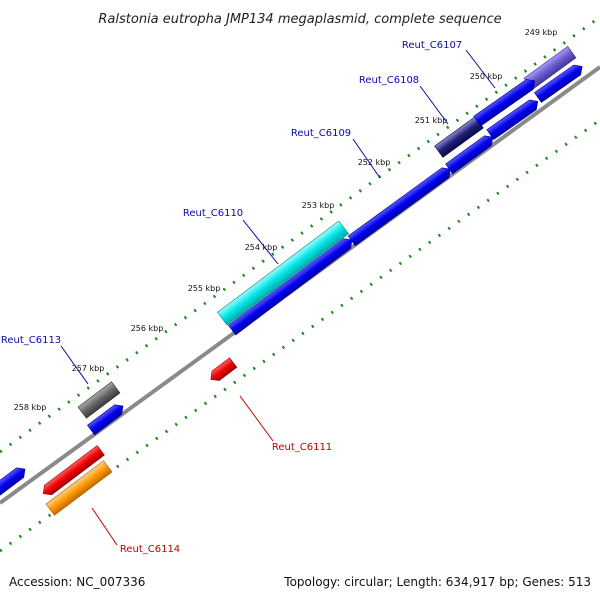 The height and width of the screenshot is (600, 600). What do you see at coordinates (150, 549) in the screenshot?
I see `gene-label-c6114: Reut_C6114` at bounding box center [150, 549].